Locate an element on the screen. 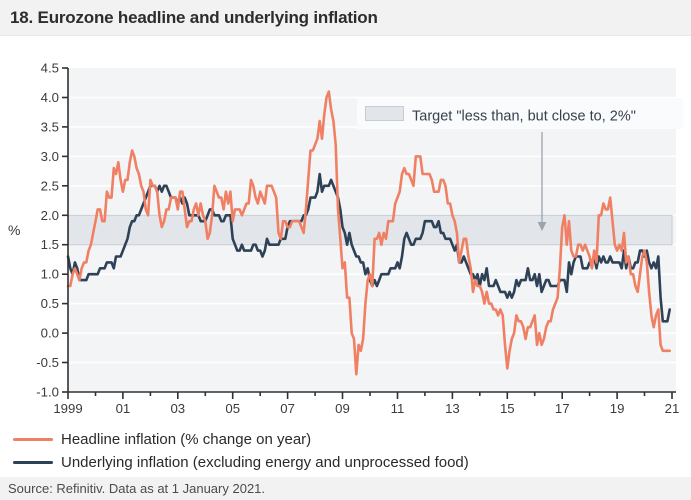 The image size is (691, 500). y-tick-label: -1.0 is located at coordinates (47, 392).